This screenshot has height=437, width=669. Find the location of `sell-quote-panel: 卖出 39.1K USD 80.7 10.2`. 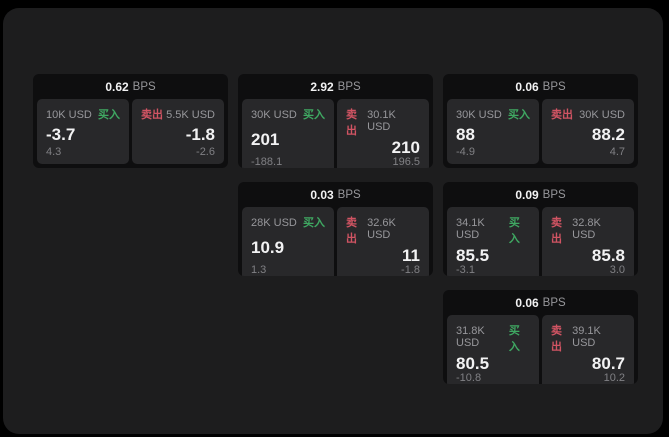

sell-quote-panel: 卖出 39.1K USD 80.7 10.2 is located at coordinates (588, 349).